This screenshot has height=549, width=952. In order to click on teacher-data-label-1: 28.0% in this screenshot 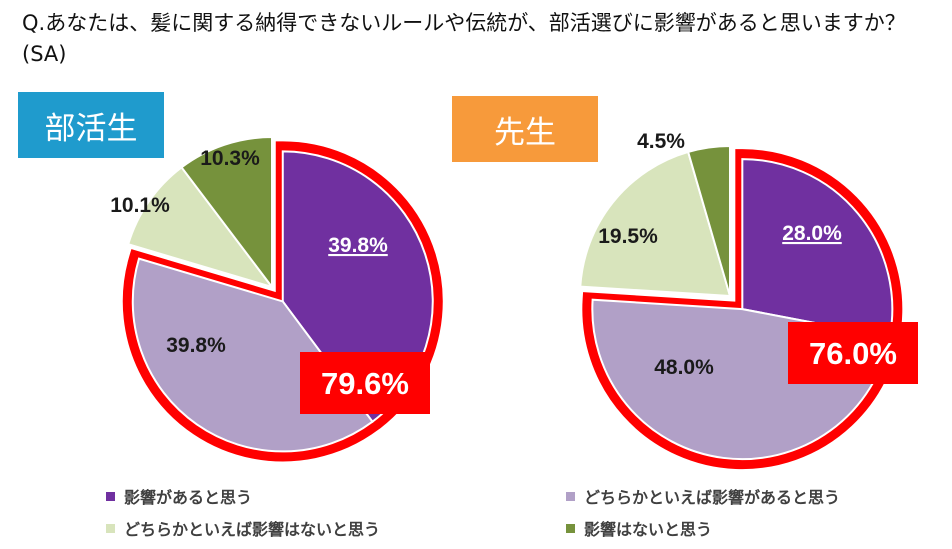, I will do `click(812, 233)`.